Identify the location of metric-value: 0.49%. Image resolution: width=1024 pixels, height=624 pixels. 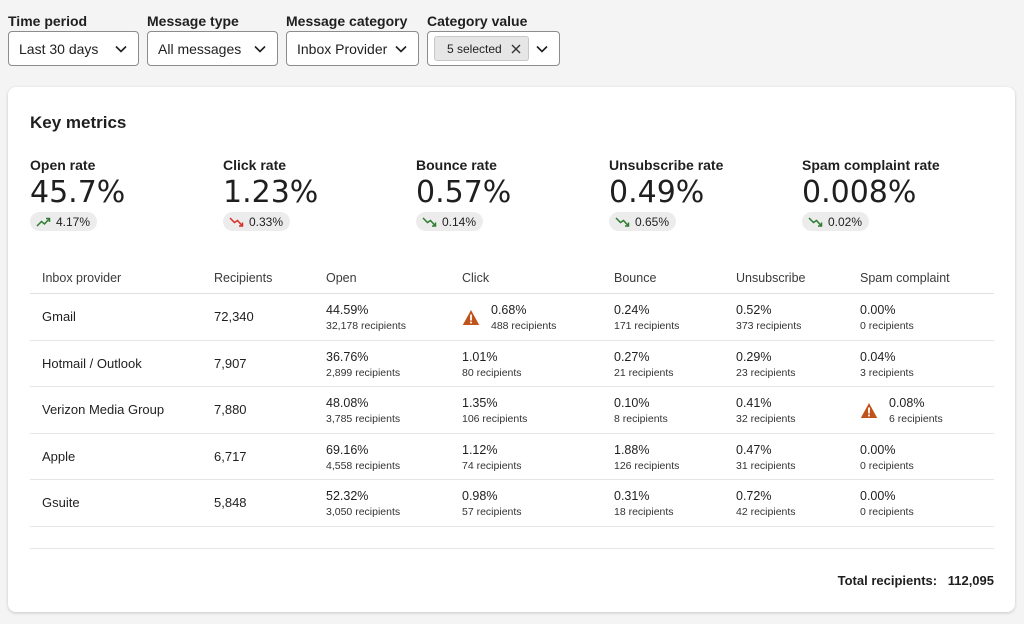
(657, 192).